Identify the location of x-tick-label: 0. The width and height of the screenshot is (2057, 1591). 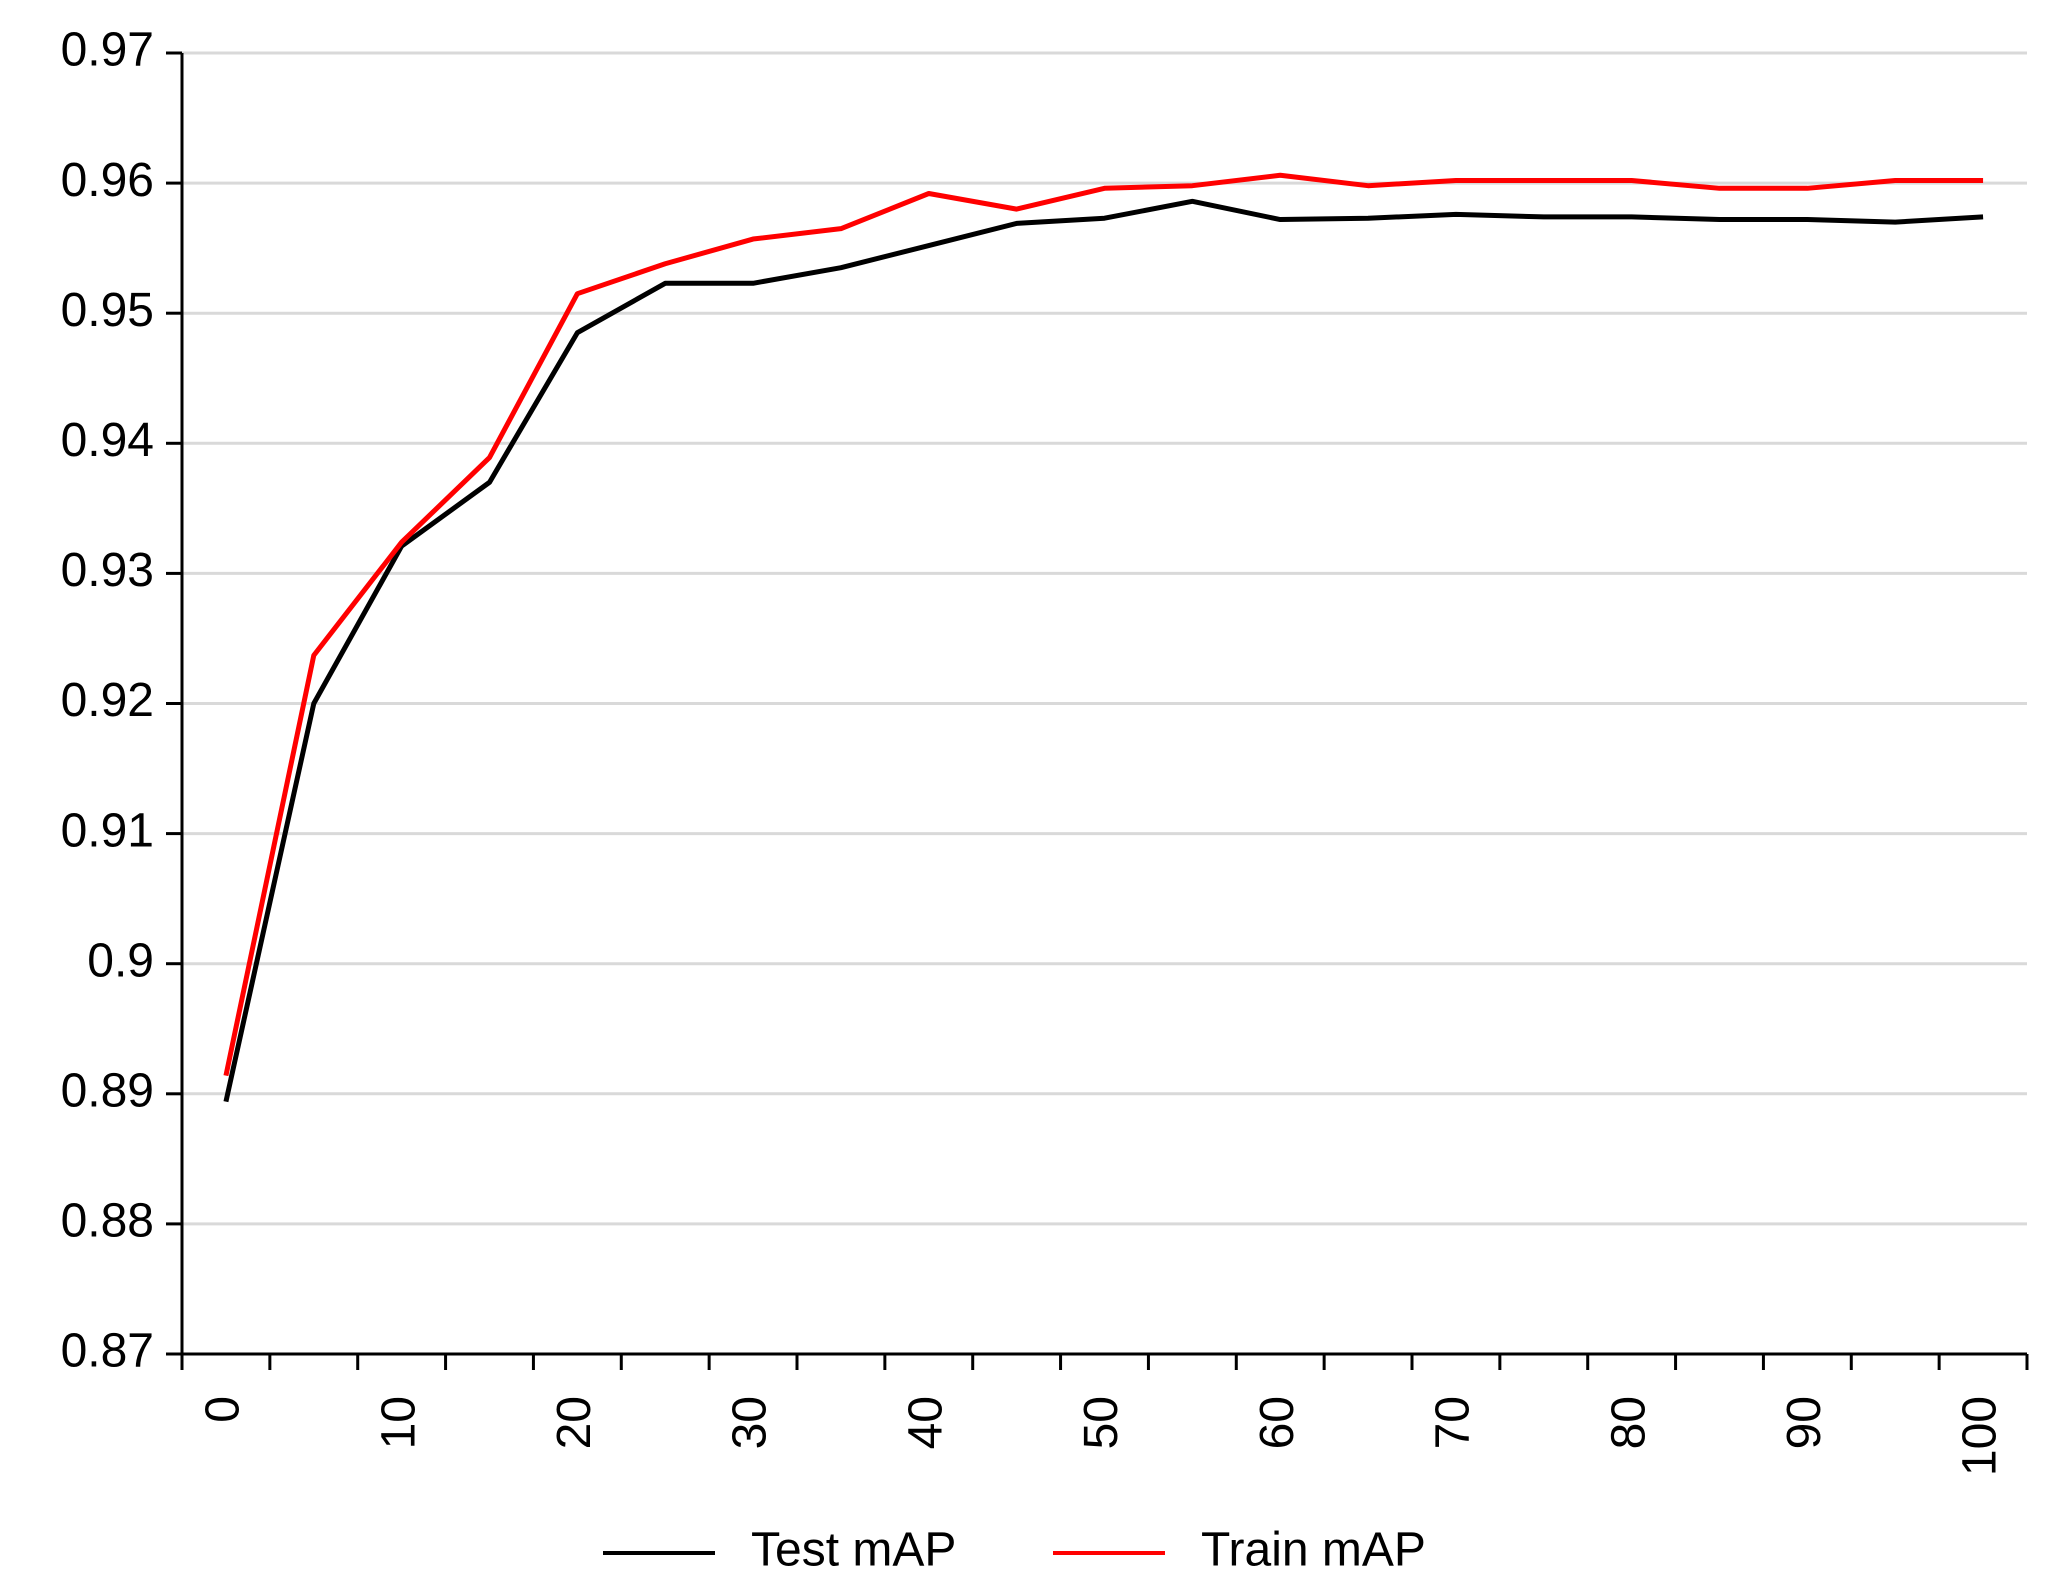
(223, 1409).